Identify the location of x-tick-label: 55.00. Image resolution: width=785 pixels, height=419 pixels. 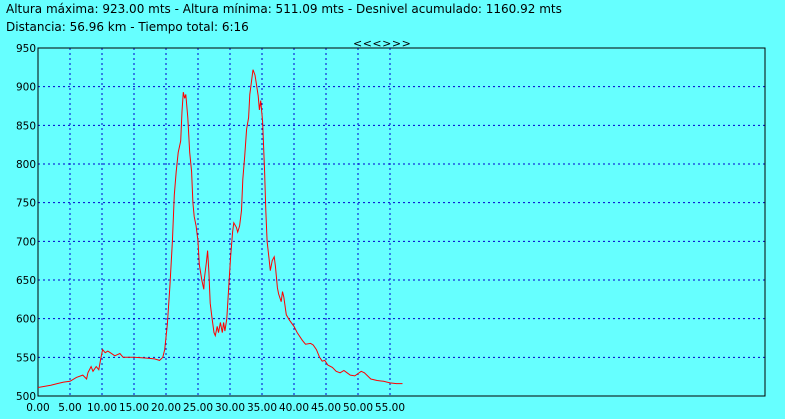
(390, 408).